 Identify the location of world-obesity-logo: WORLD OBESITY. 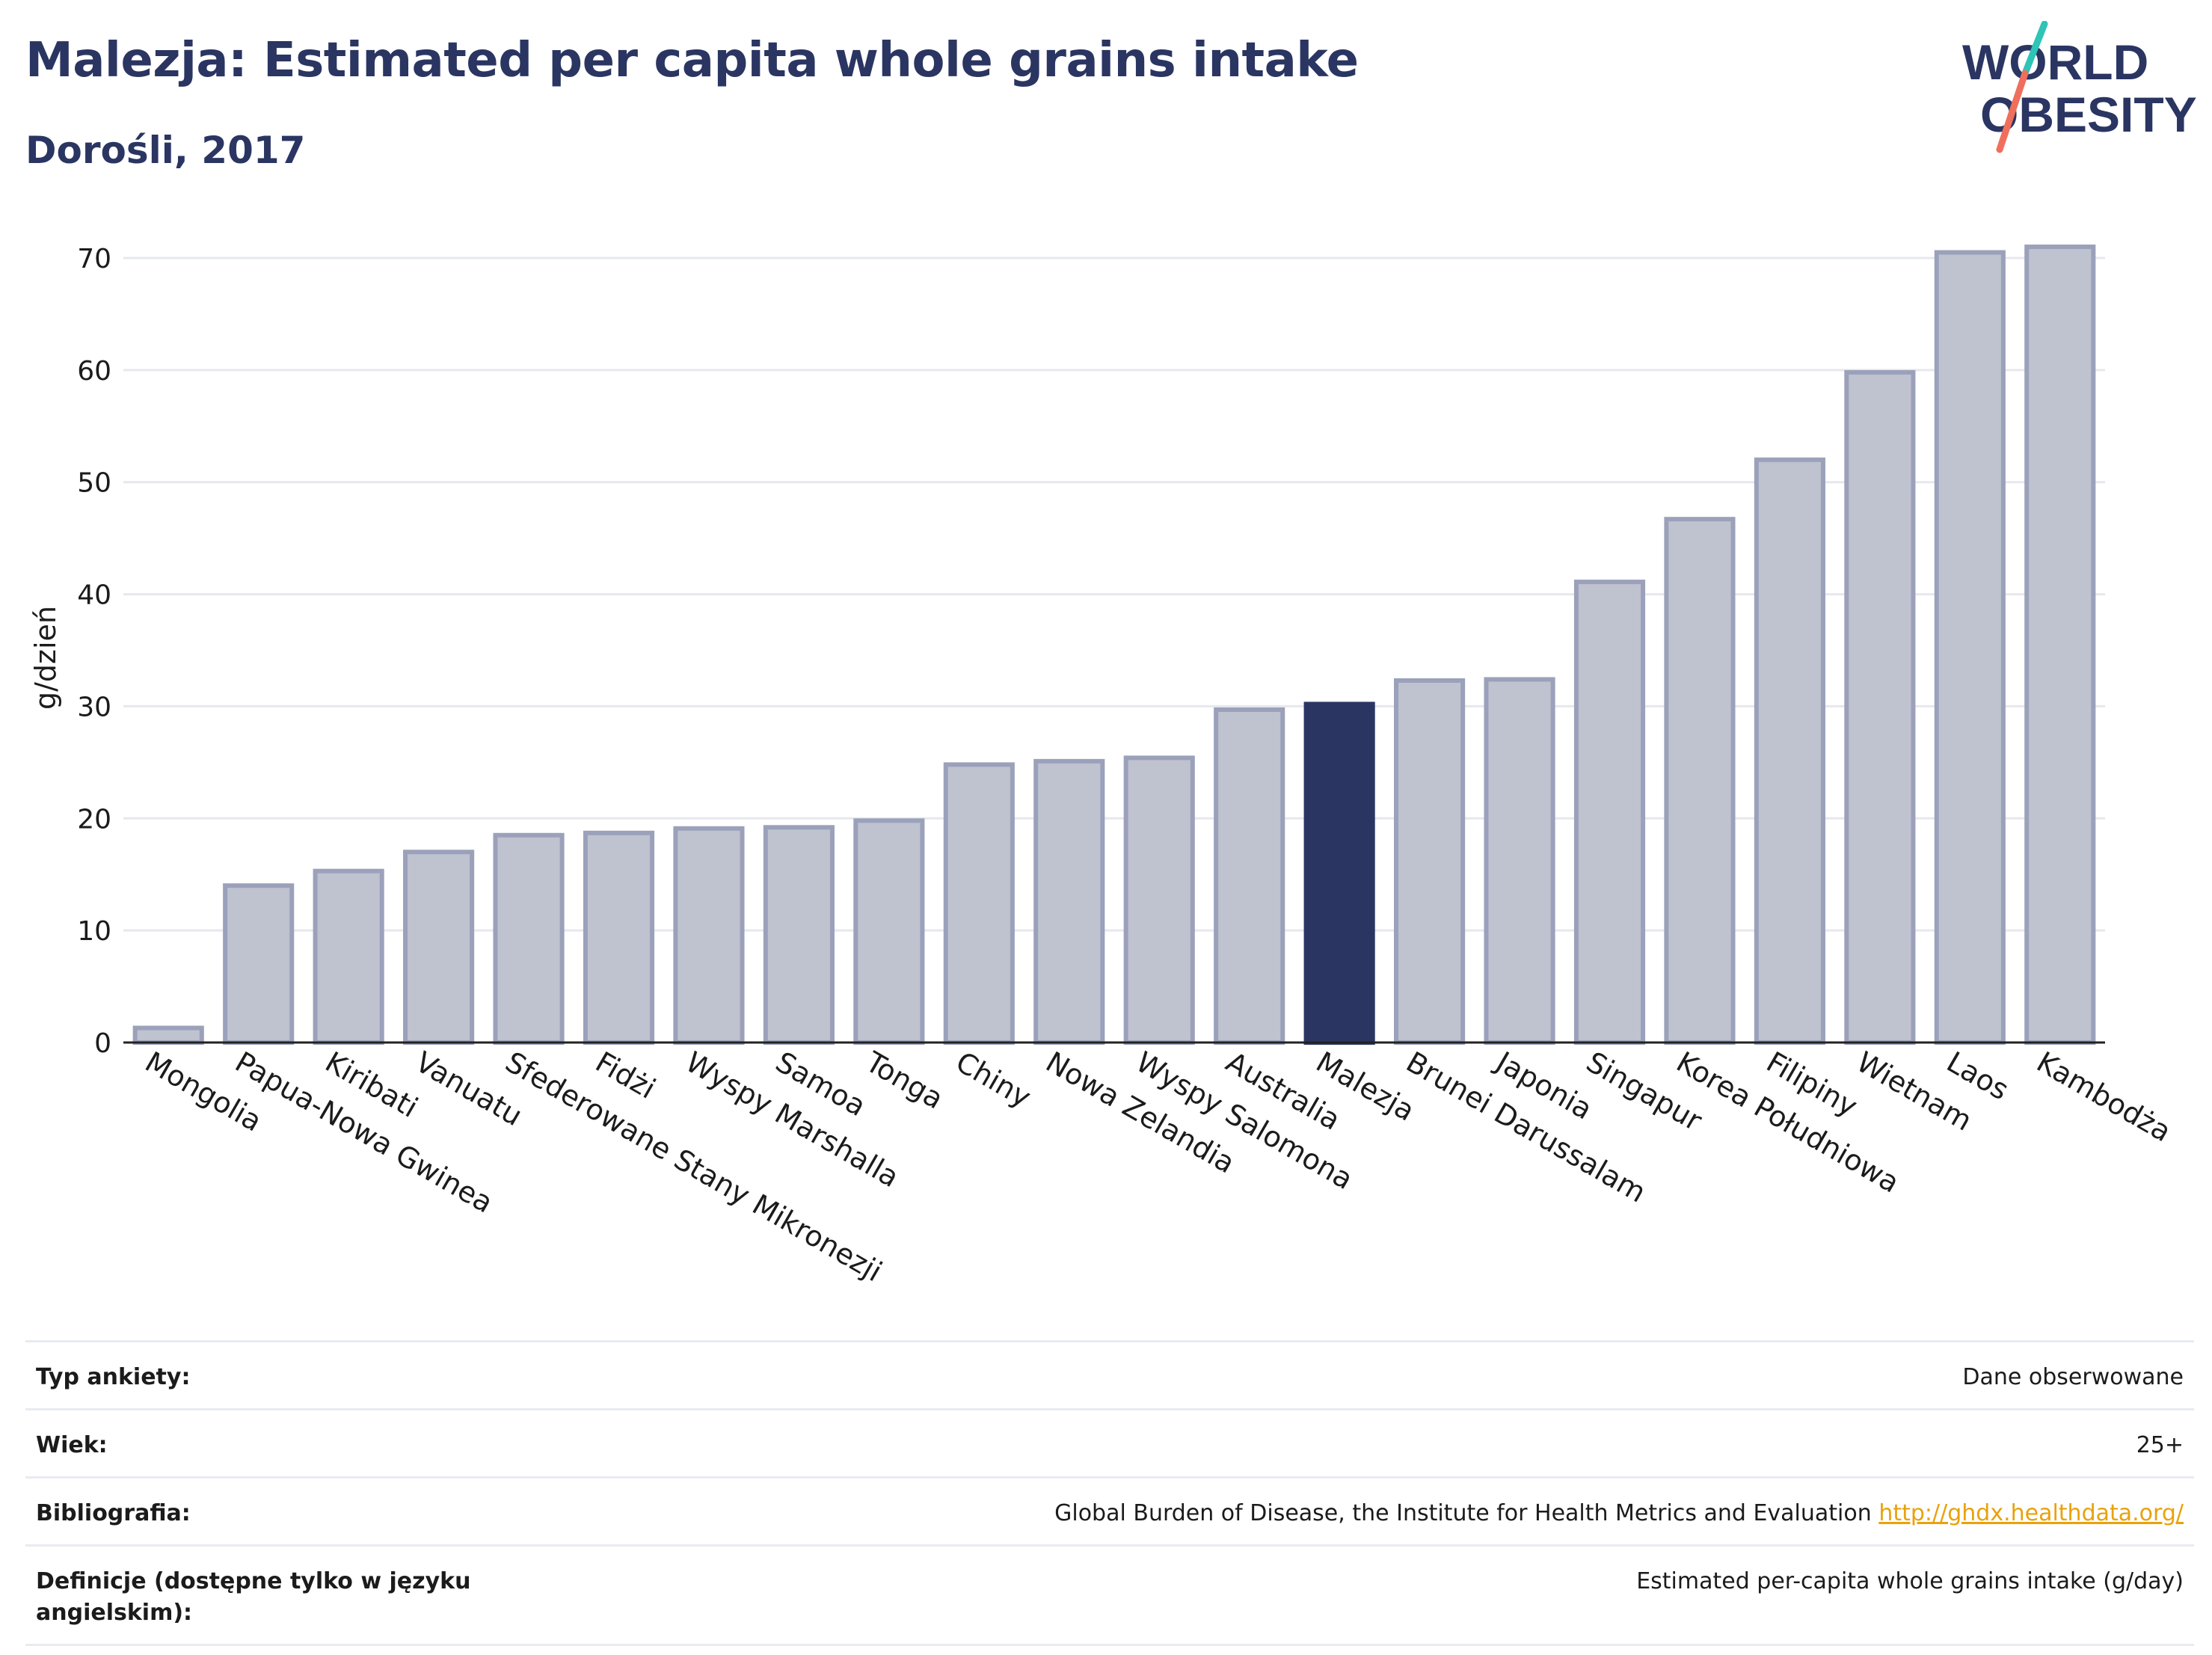
(2079, 87).